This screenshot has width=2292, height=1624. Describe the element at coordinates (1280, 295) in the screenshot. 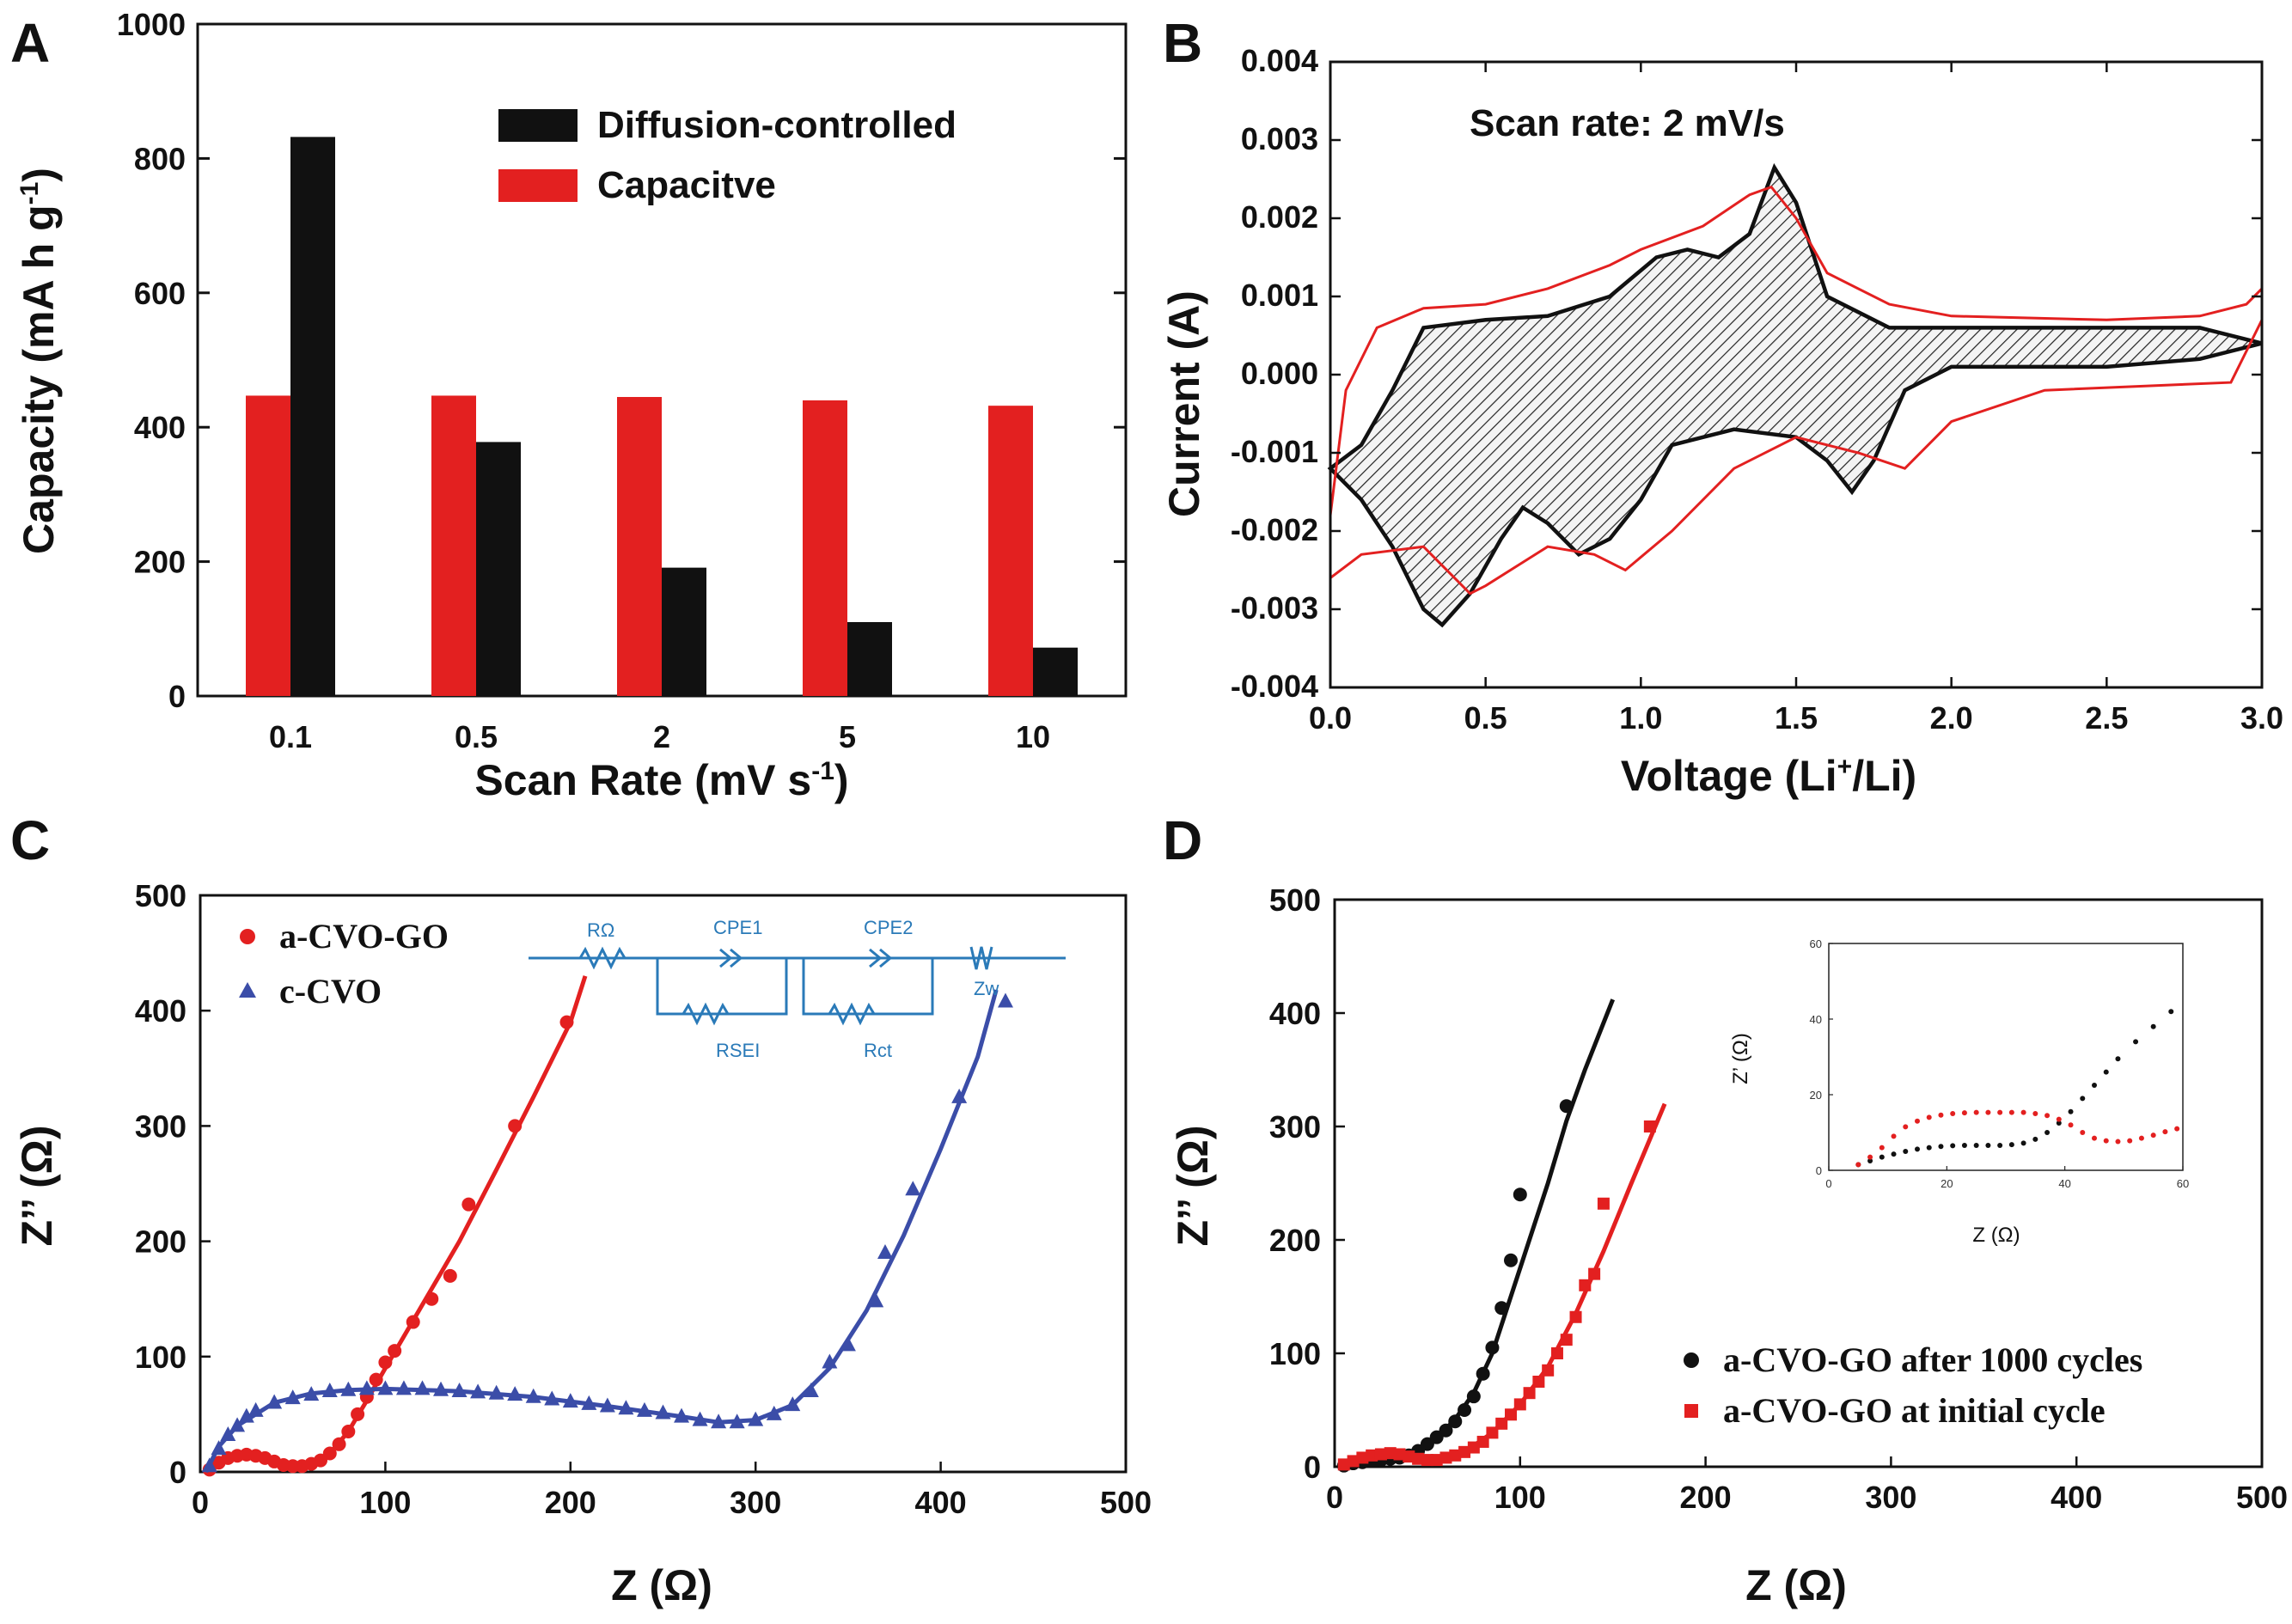

I see `y-tick-label: 0.001` at that location.